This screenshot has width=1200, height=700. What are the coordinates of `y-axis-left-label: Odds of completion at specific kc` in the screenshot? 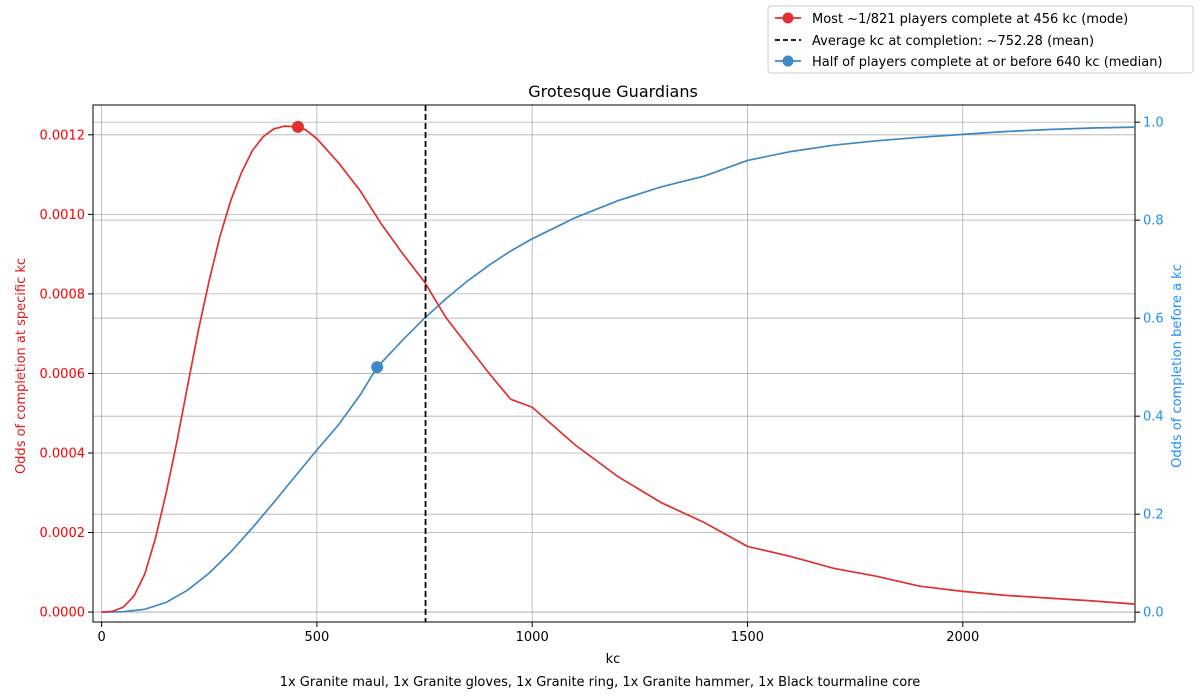 It's located at (21, 366).